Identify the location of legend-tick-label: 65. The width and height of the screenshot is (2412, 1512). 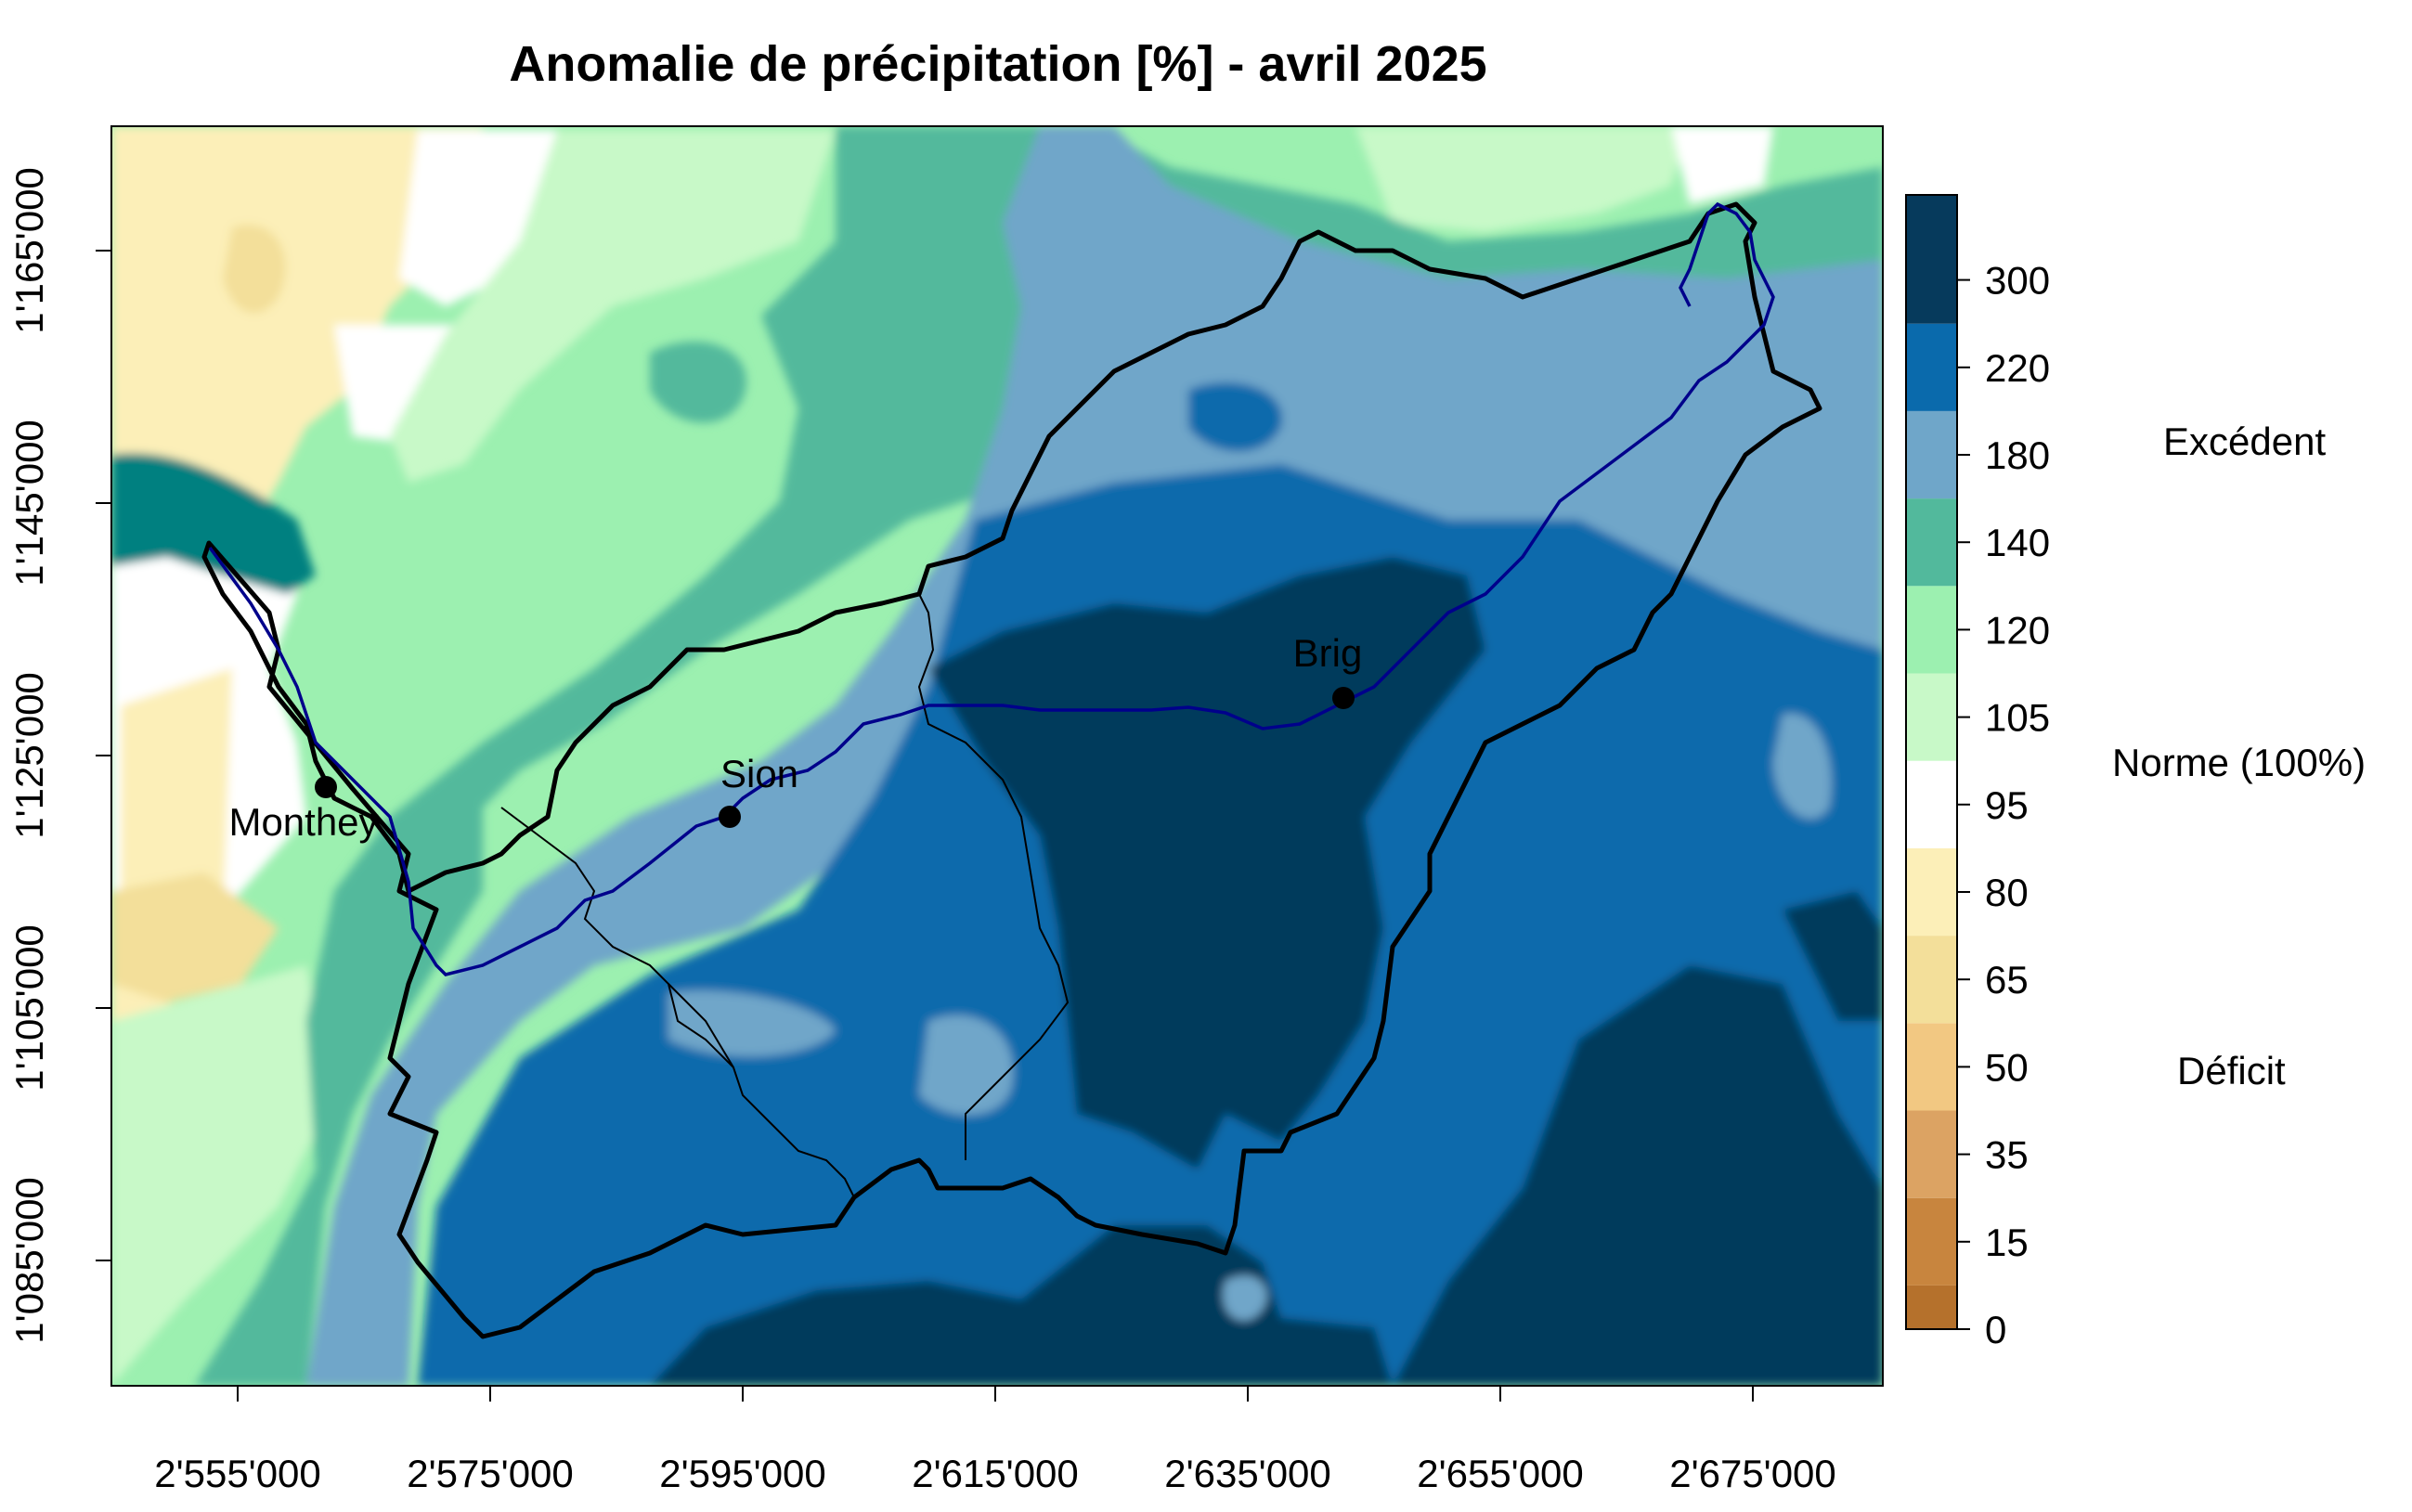
(2007, 980).